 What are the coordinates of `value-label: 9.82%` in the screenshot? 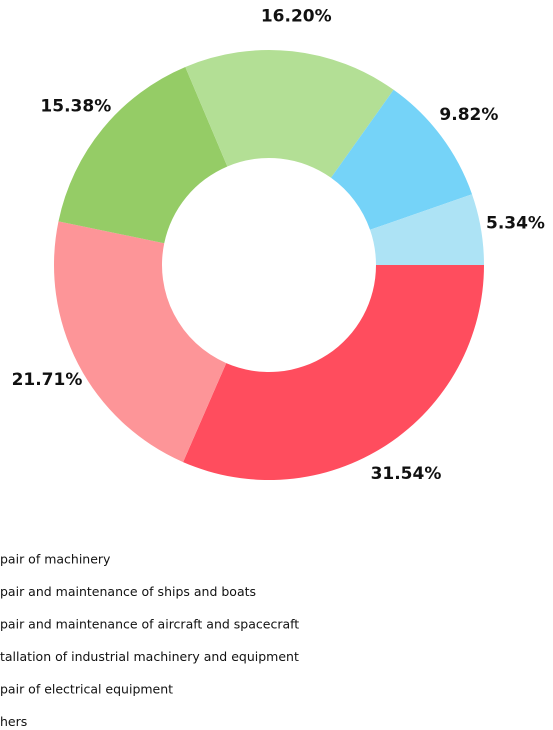 It's located at (468, 115).